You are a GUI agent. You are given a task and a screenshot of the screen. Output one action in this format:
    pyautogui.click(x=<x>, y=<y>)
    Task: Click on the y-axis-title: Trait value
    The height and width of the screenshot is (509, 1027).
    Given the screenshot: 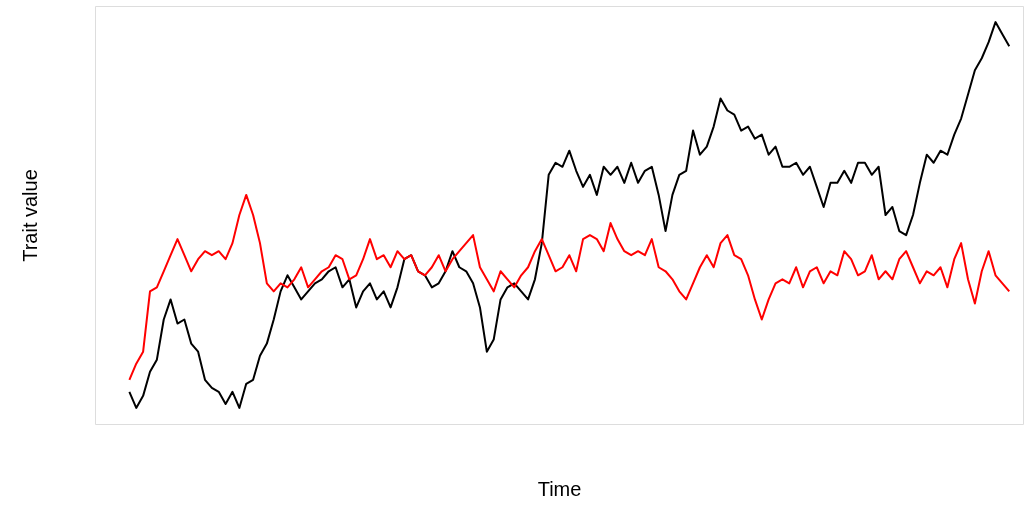 What is the action you would take?
    pyautogui.click(x=29, y=215)
    